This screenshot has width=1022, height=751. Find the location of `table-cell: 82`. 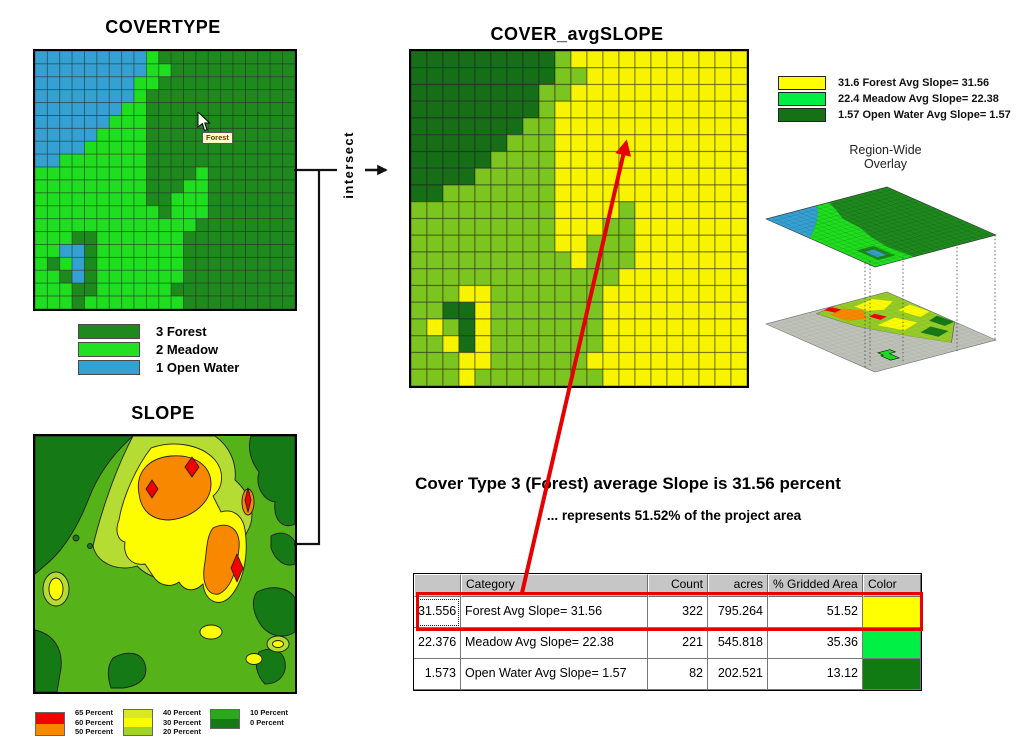

table-cell: 82 is located at coordinates (678, 674).